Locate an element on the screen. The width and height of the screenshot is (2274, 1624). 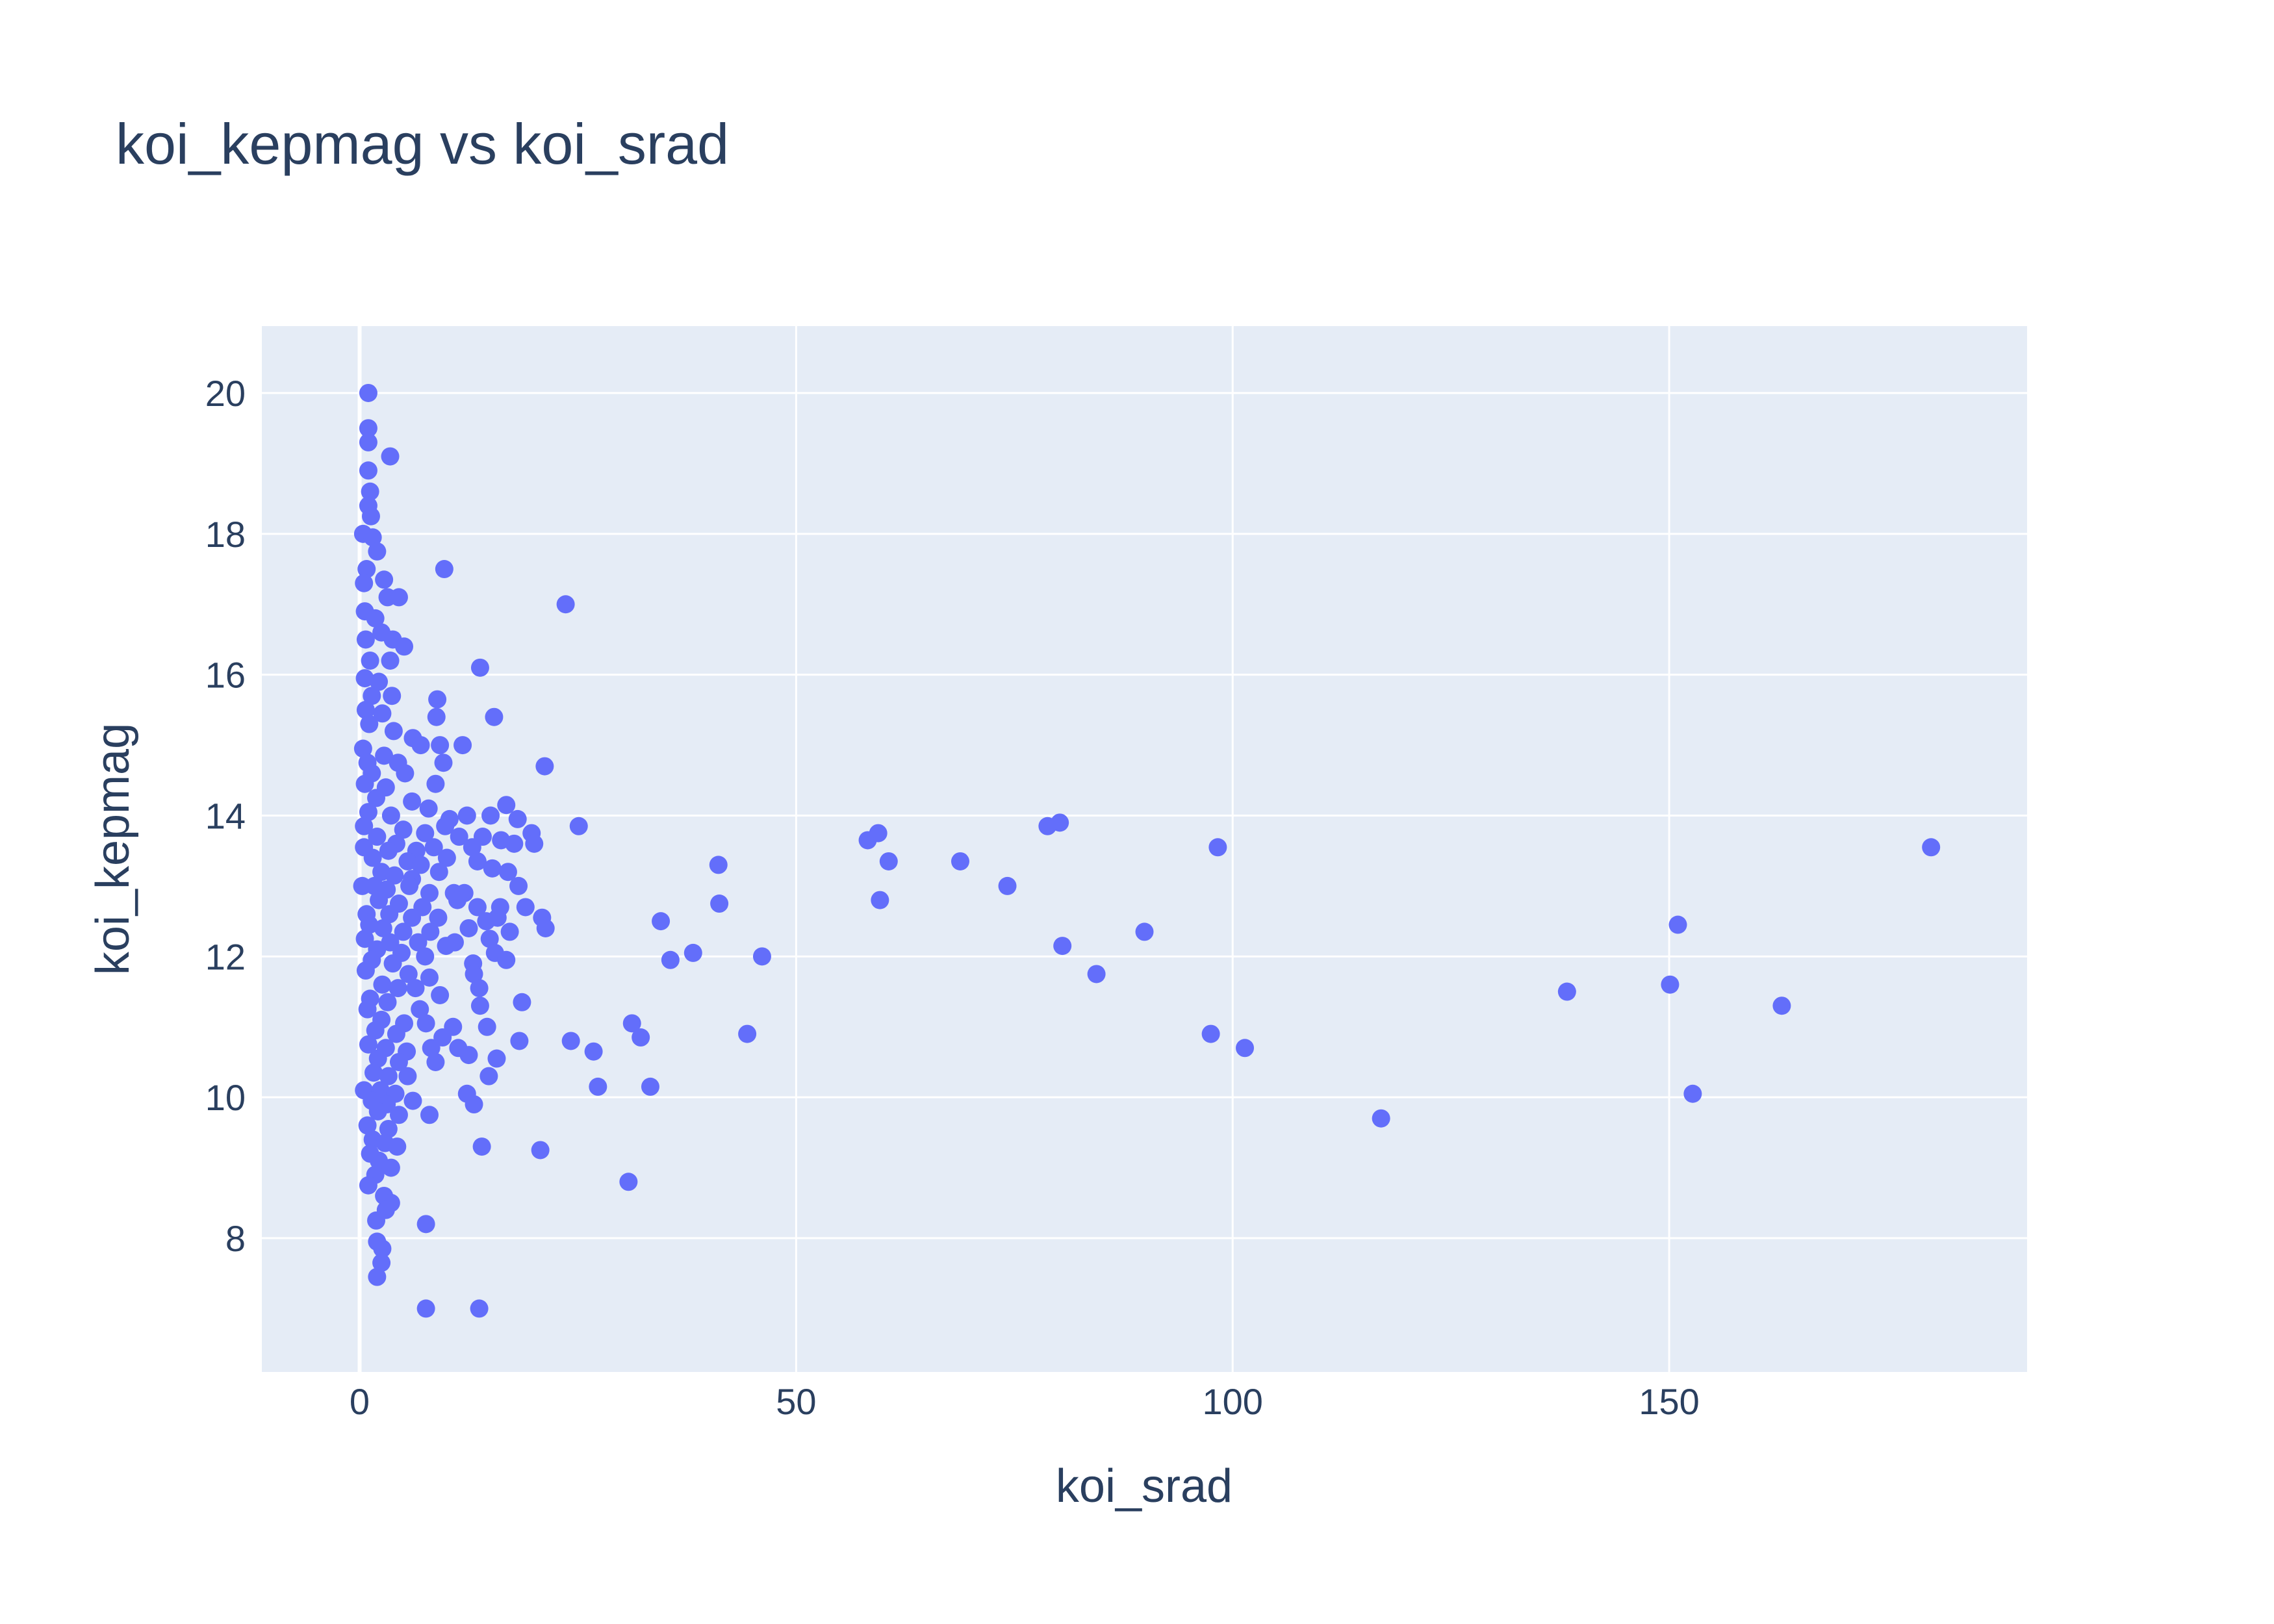
x-tick-label: 0 is located at coordinates (360, 1401).